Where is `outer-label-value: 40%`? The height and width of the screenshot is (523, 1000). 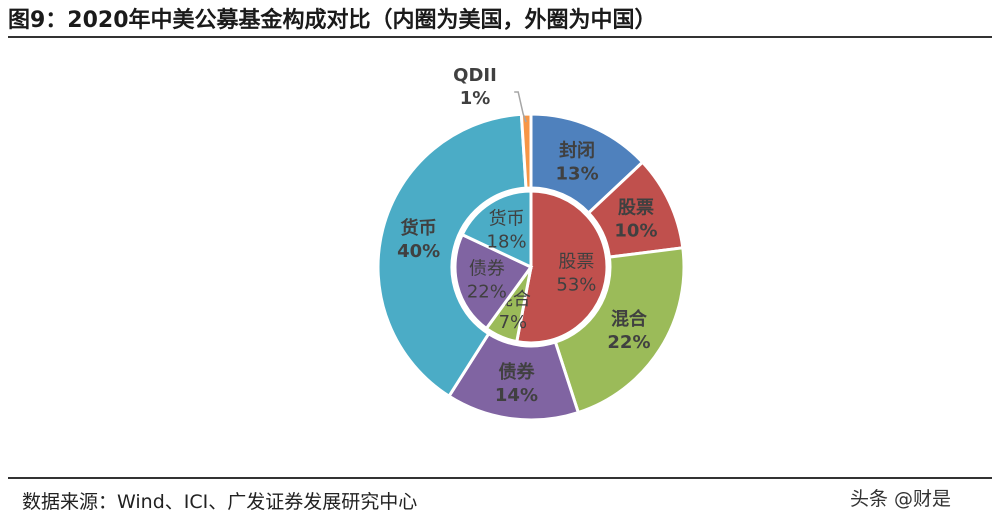 outer-label-value: 40% is located at coordinates (418, 251).